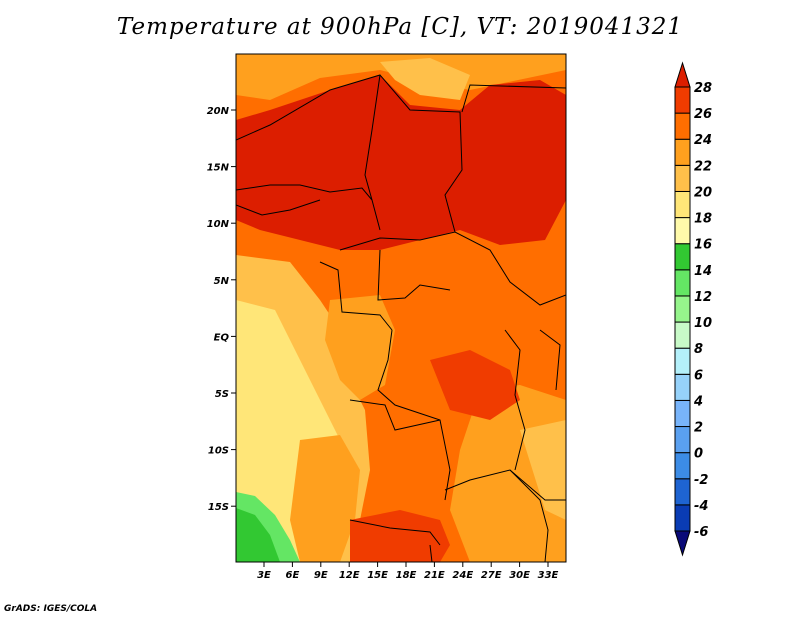  What do you see at coordinates (682, 74) in the screenshot?
I see `colorbar-upper-arrow` at bounding box center [682, 74].